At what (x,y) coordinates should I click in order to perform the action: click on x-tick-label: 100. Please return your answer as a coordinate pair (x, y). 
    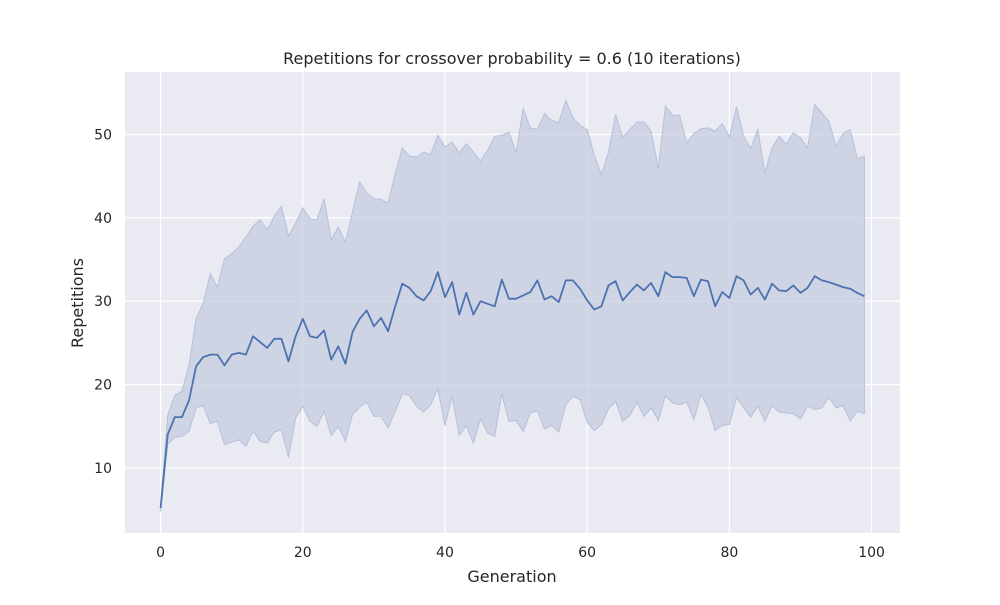
    Looking at the image, I should click on (871, 553).